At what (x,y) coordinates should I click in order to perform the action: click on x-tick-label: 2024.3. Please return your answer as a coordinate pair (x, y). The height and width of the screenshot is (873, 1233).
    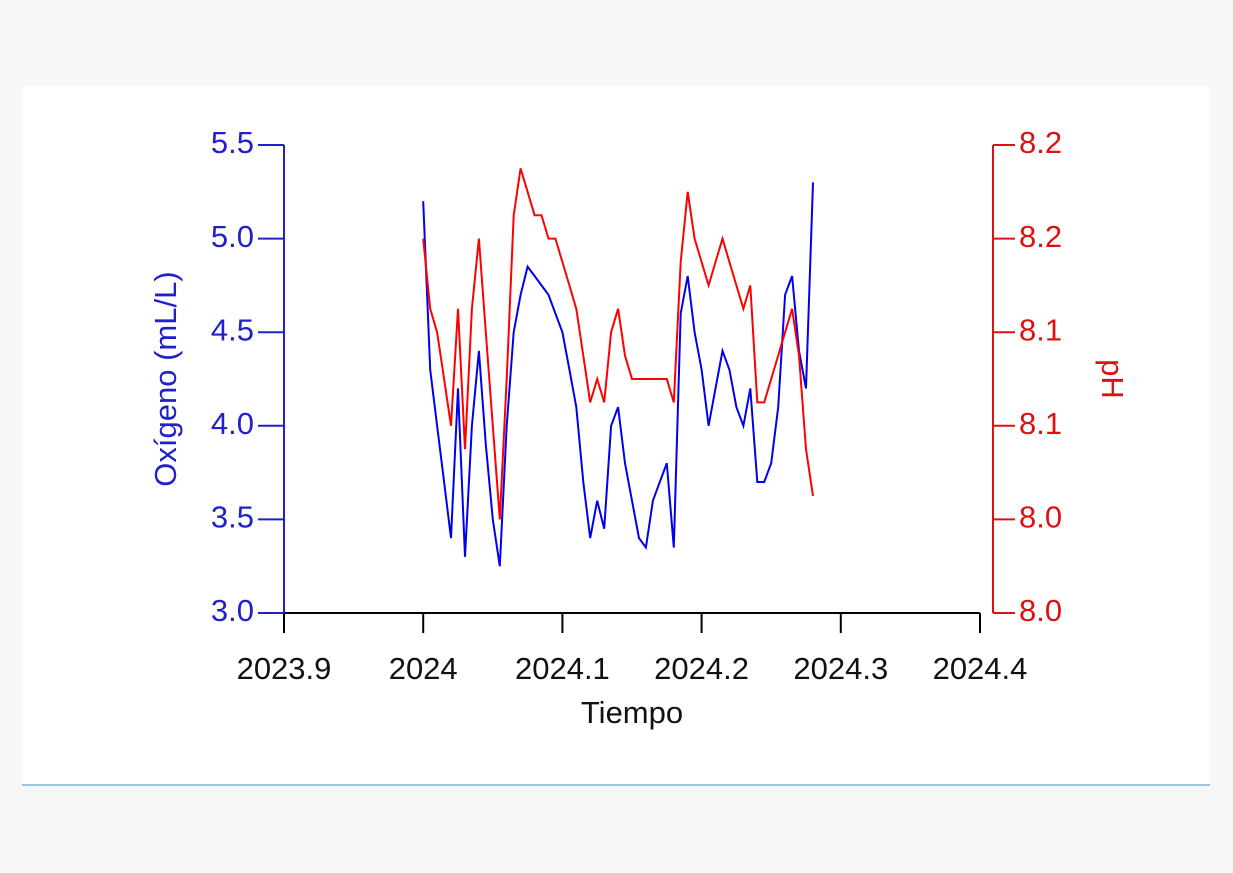
    Looking at the image, I should click on (840, 668).